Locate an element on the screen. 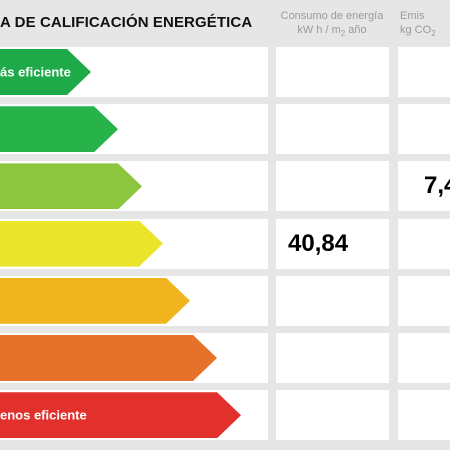 Image resolution: width=450 pixels, height=450 pixels. emisiones-value: 7,4 is located at coordinates (437, 186).